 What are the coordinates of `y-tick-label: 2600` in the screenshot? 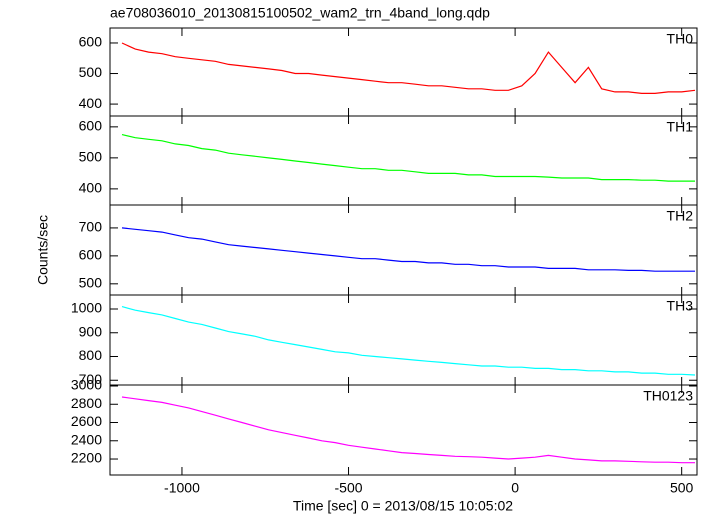 It's located at (86, 421).